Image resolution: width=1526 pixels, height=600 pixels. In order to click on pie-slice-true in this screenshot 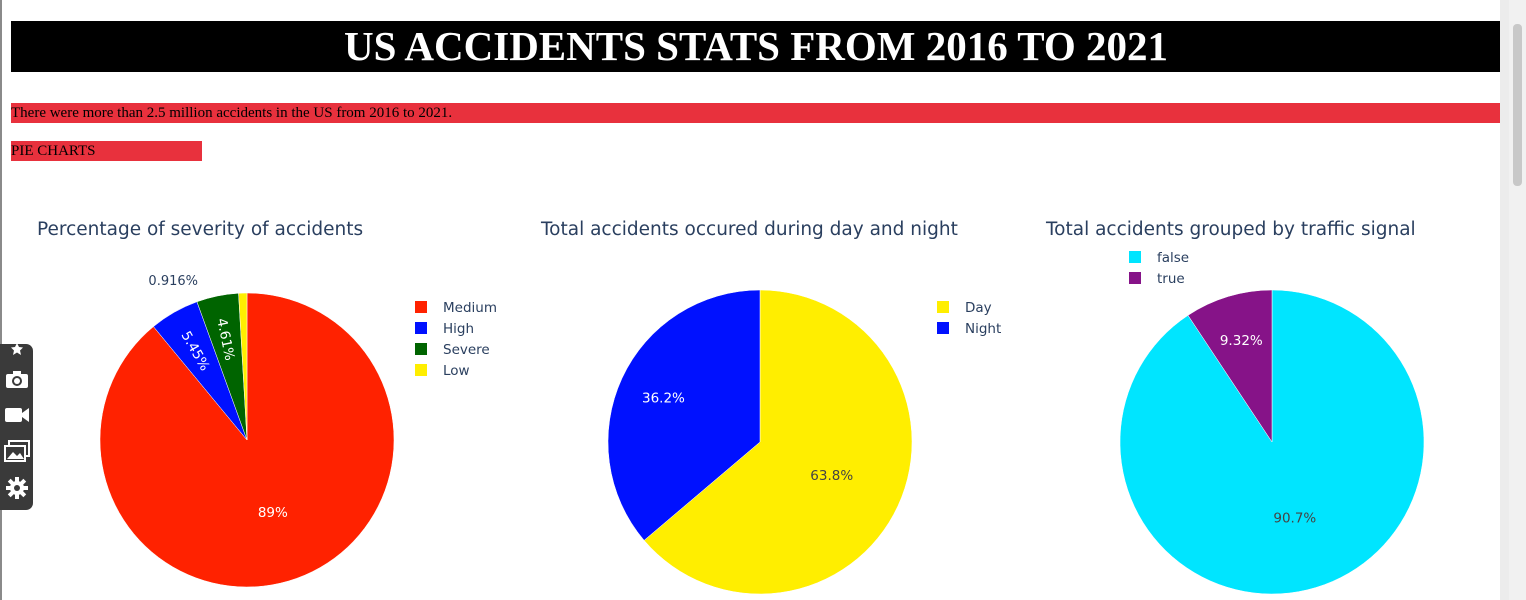, I will do `click(1230, 366)`.